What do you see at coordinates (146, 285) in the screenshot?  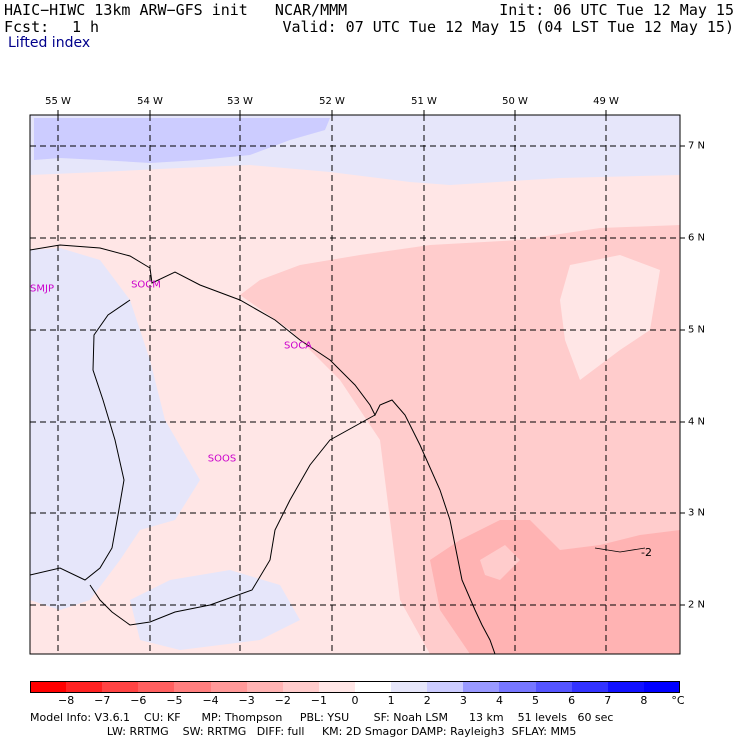 I see `station-label: SOCM` at bounding box center [146, 285].